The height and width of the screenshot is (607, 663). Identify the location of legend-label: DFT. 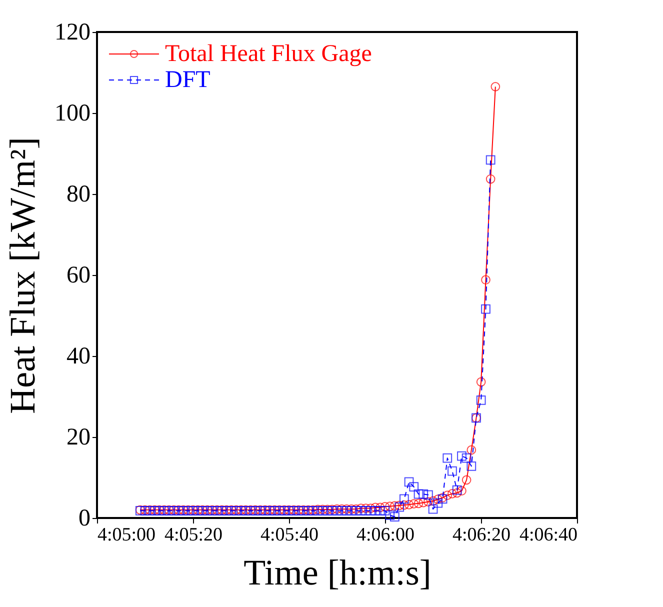
(188, 80).